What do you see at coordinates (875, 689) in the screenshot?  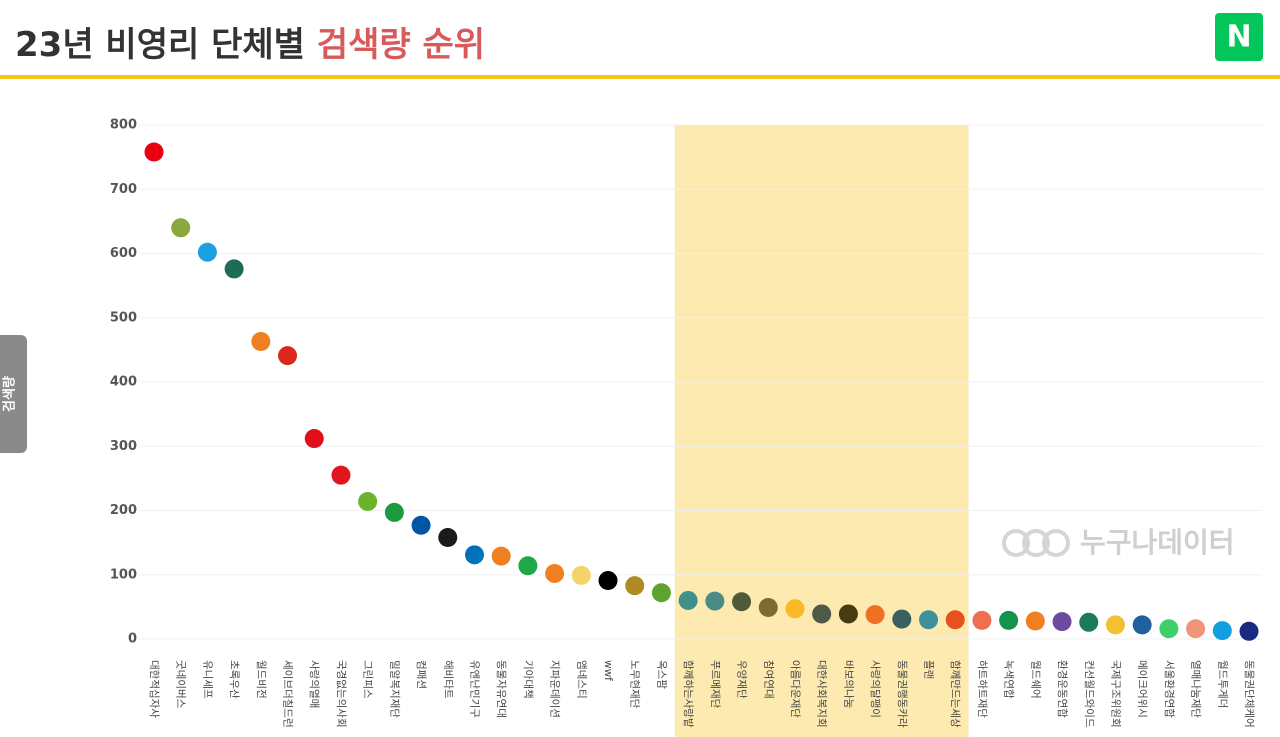 I see `x-tick-label: 사랑의달팽이` at bounding box center [875, 689].